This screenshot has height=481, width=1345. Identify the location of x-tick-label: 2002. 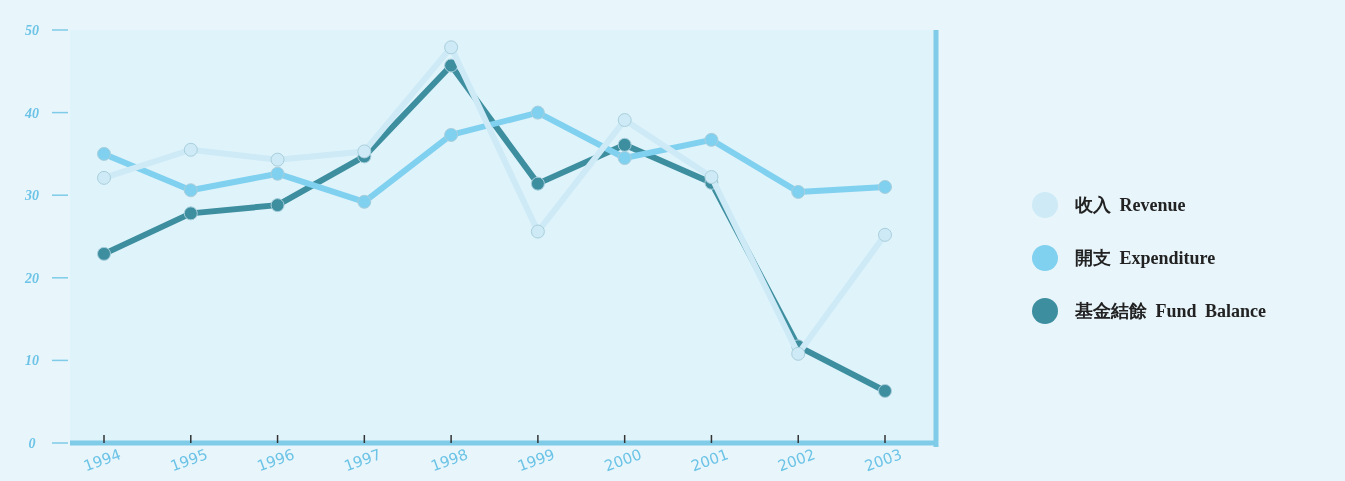
(796, 460).